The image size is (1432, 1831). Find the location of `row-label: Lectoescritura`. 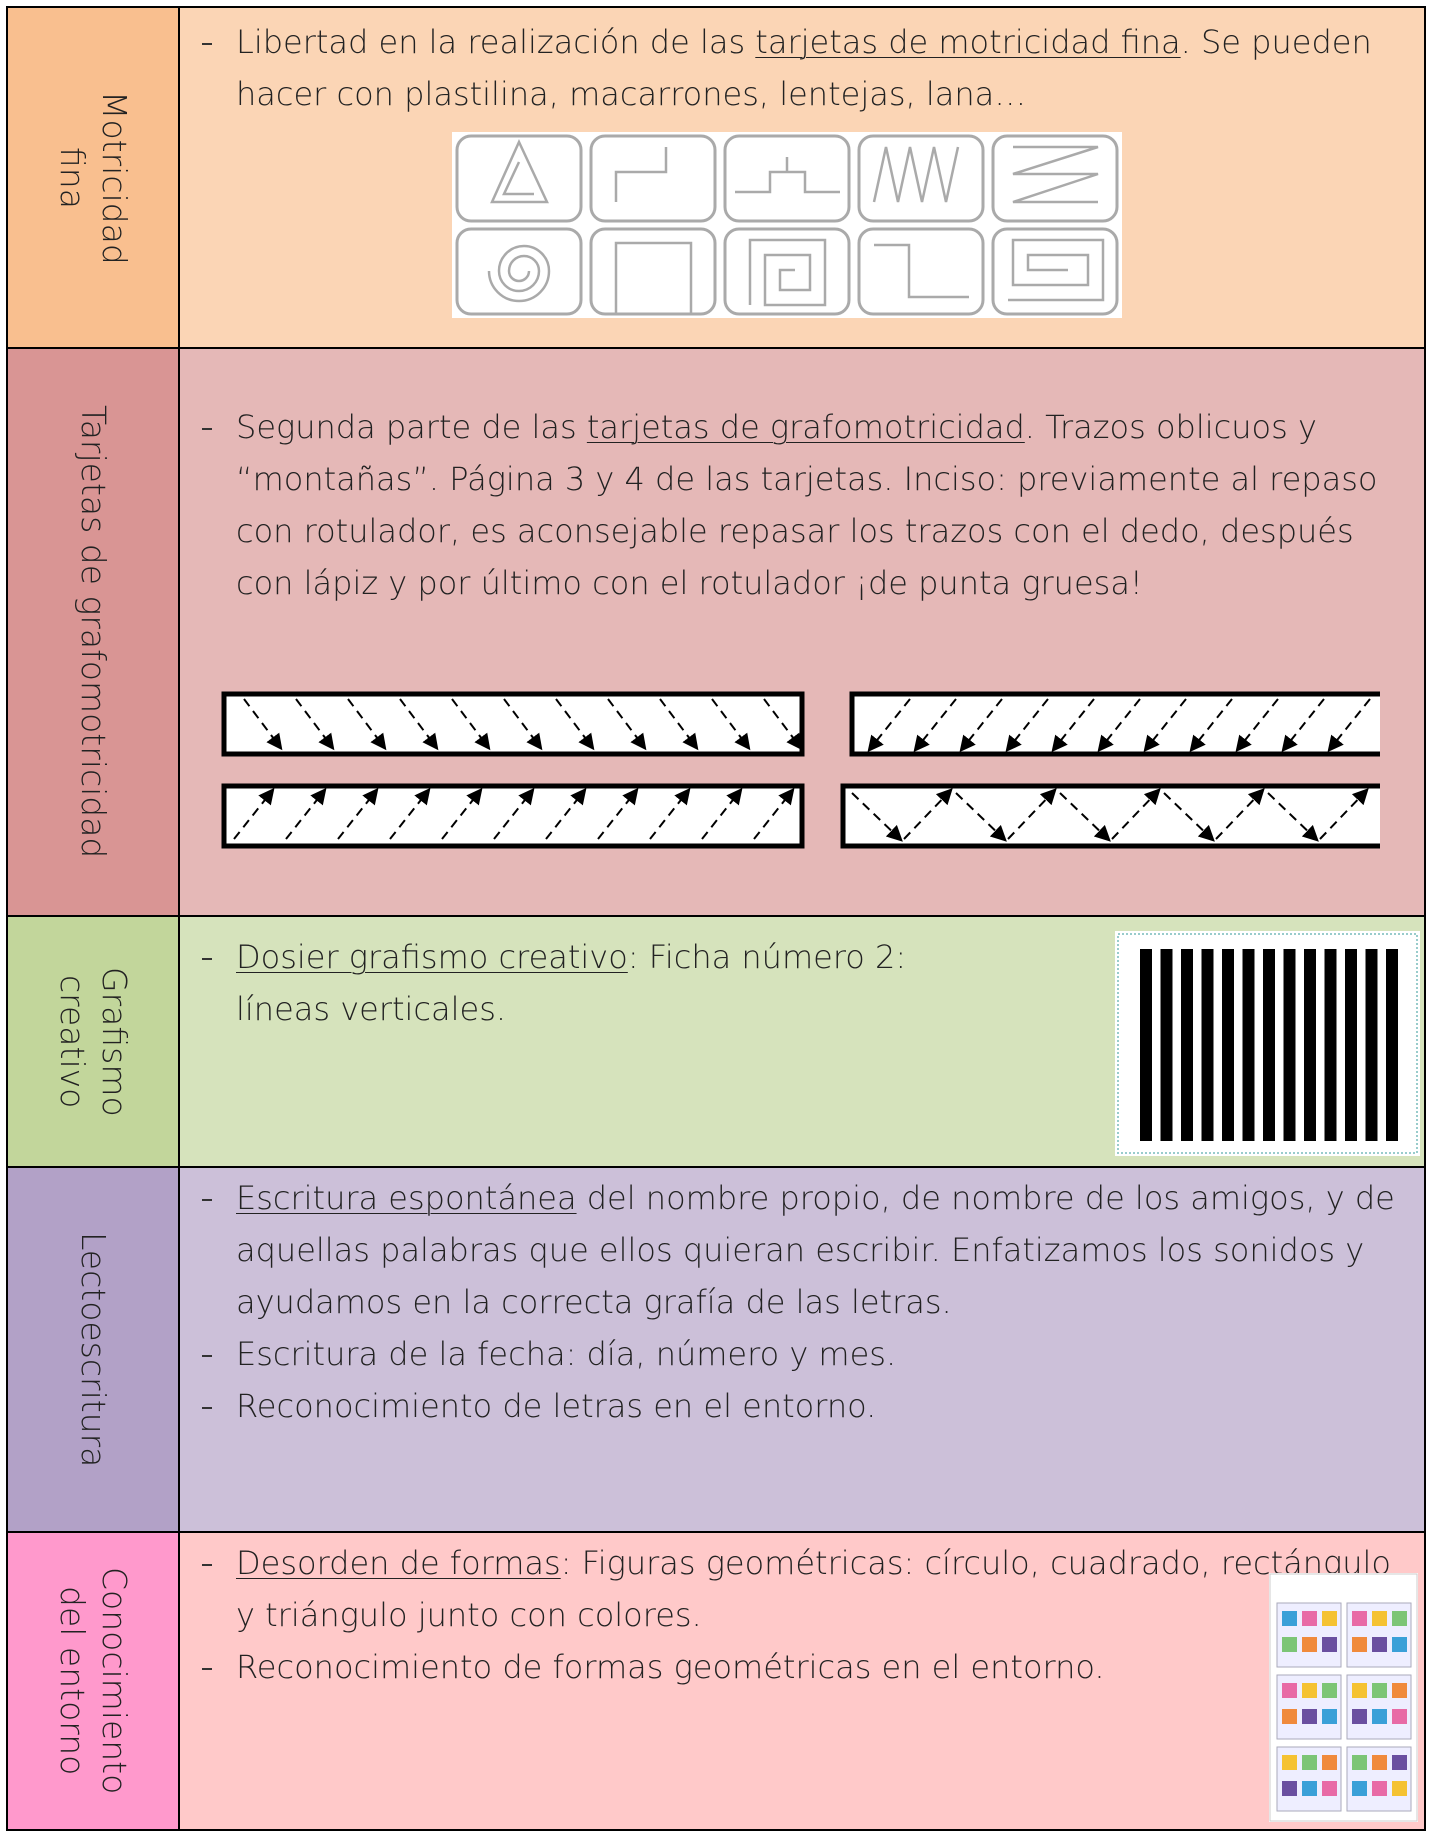

row-label: Lectoescritura is located at coordinates (93, 1349).